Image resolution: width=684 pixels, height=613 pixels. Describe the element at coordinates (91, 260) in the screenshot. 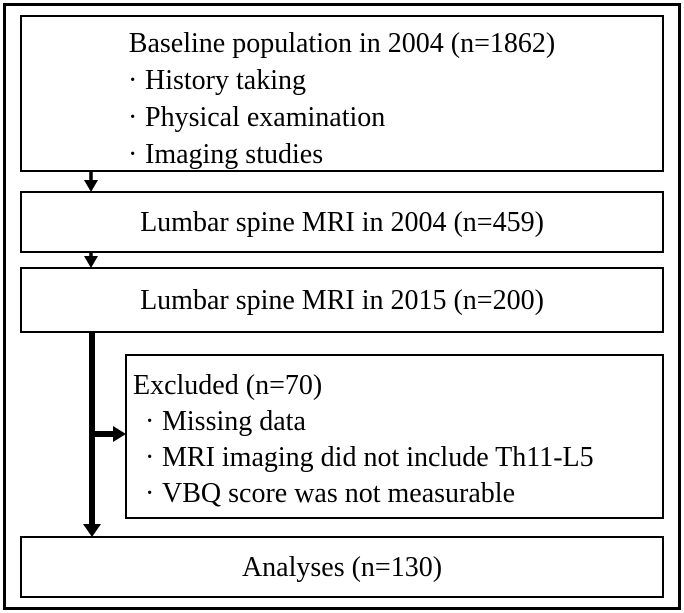

I see `arrow-mri2004-to-mri2015` at that location.